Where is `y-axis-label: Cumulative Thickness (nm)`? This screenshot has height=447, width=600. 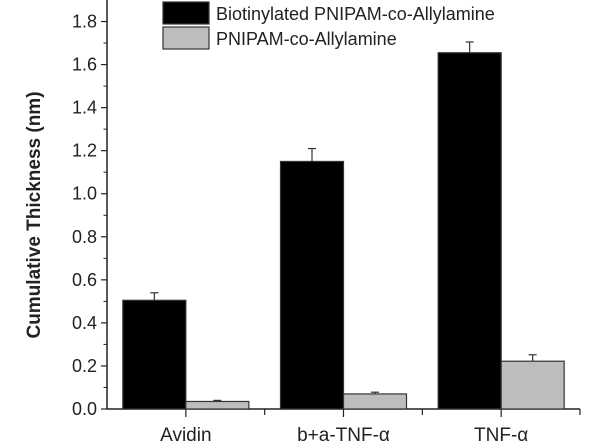 y-axis-label: Cumulative Thickness (nm) is located at coordinates (34, 214).